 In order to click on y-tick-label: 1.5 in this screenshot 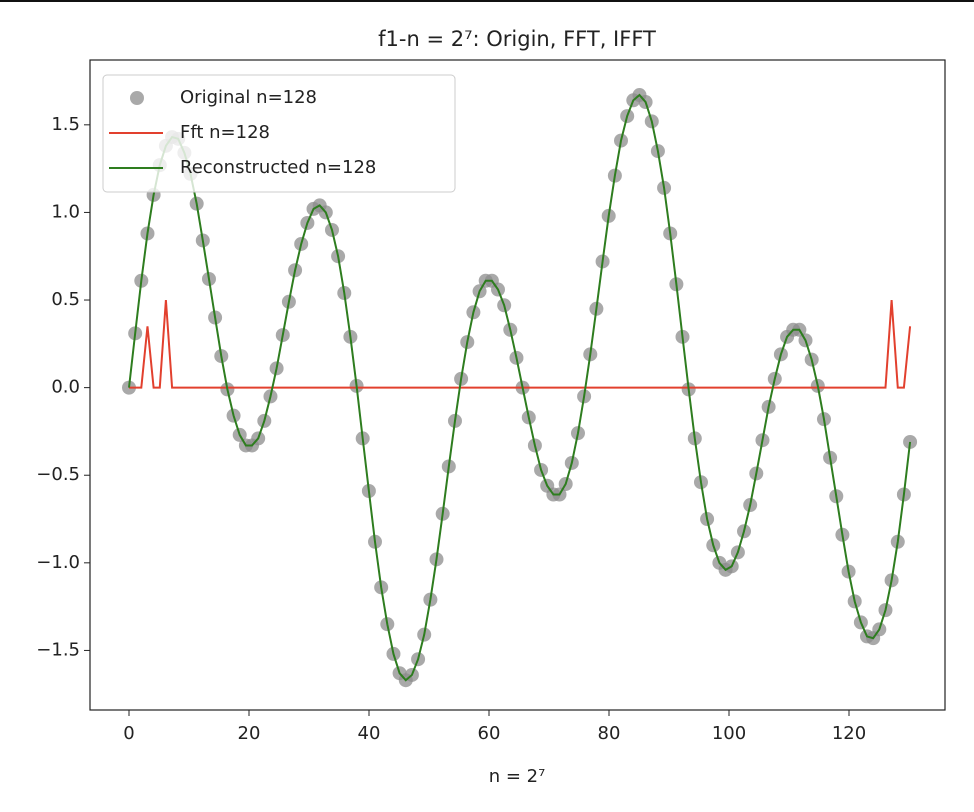, I will do `click(65, 124)`.